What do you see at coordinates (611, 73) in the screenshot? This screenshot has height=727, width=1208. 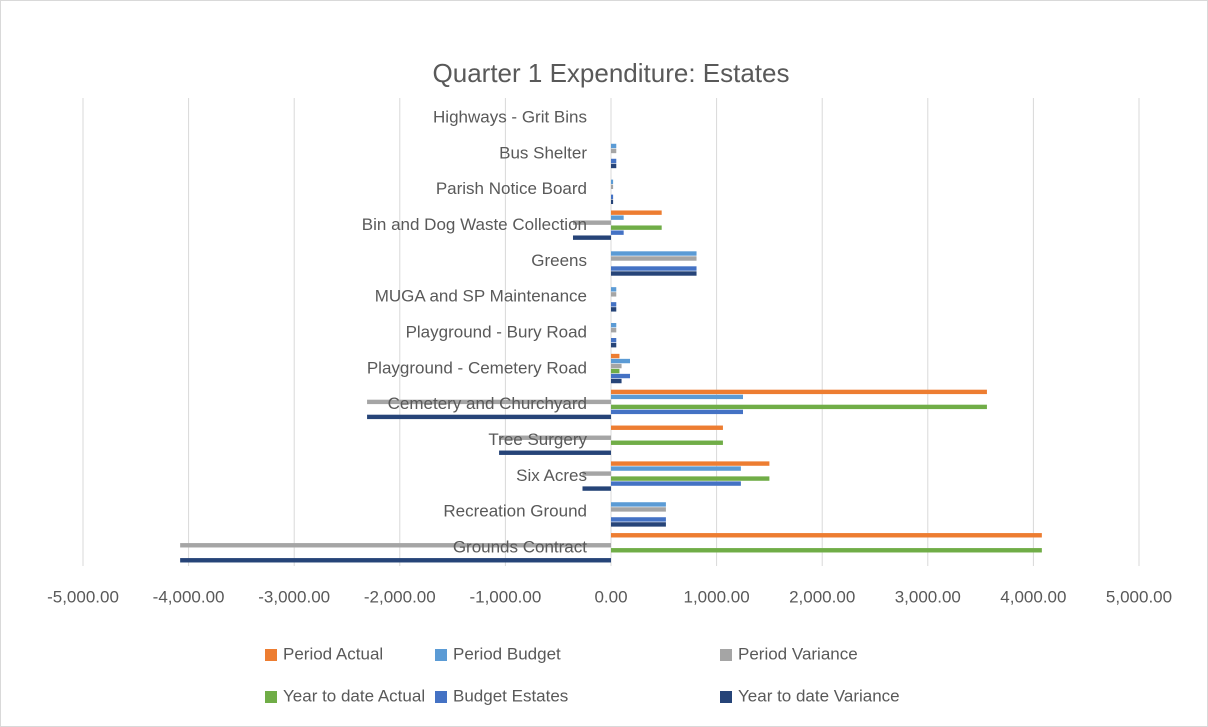 I see `chart-title: Quarter 1 Expenditure: Estates` at bounding box center [611, 73].